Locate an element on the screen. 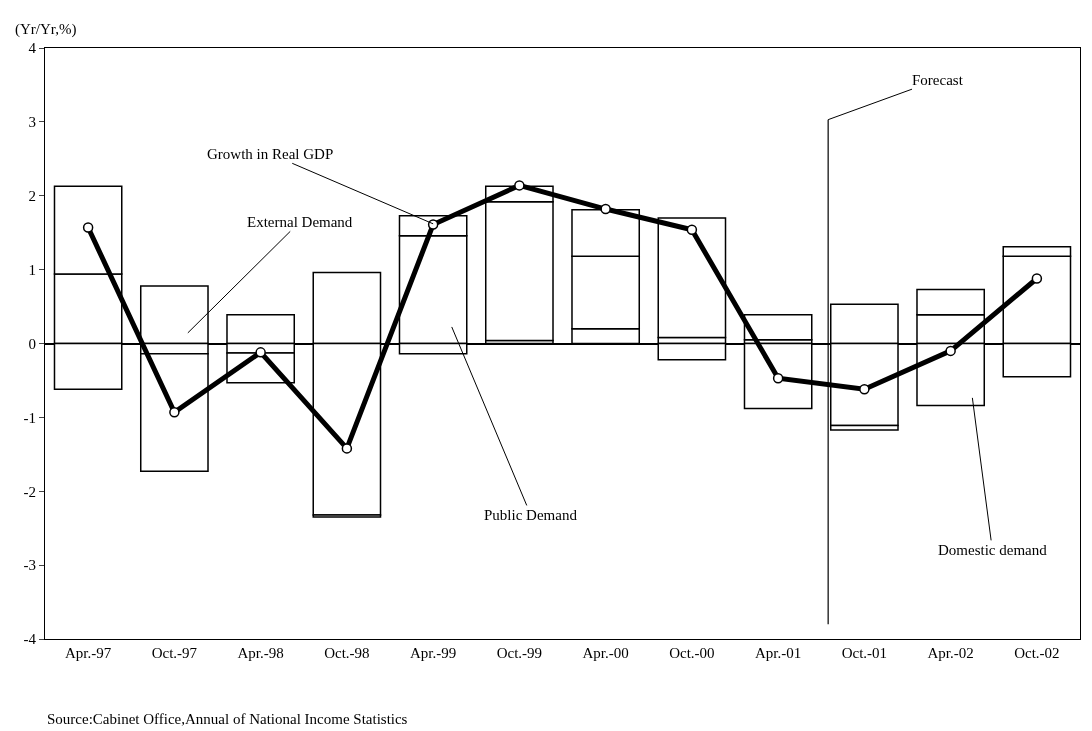 This screenshot has height=731, width=1092. y-tick-label: 0 is located at coordinates (32, 343).